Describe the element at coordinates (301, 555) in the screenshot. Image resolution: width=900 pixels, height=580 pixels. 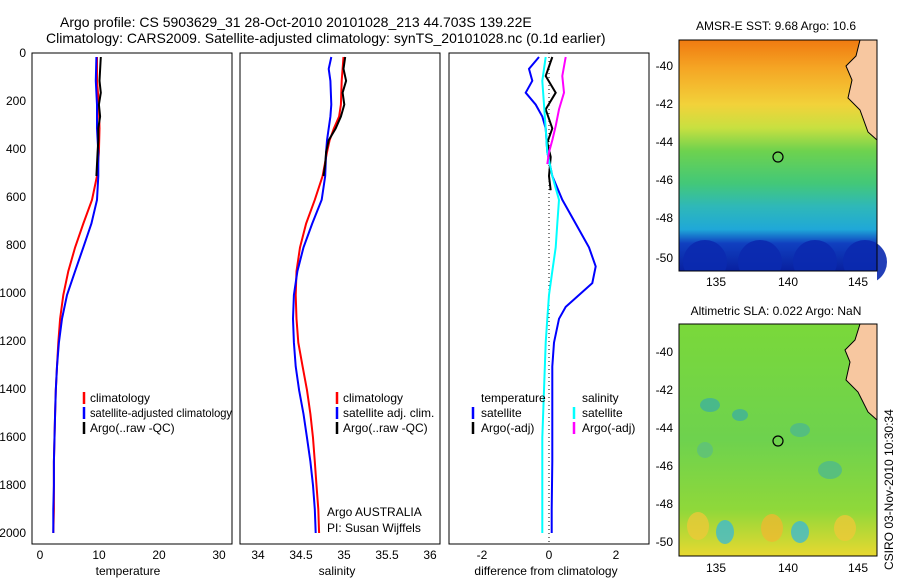
I see `x-tick-label: 34.5` at that location.